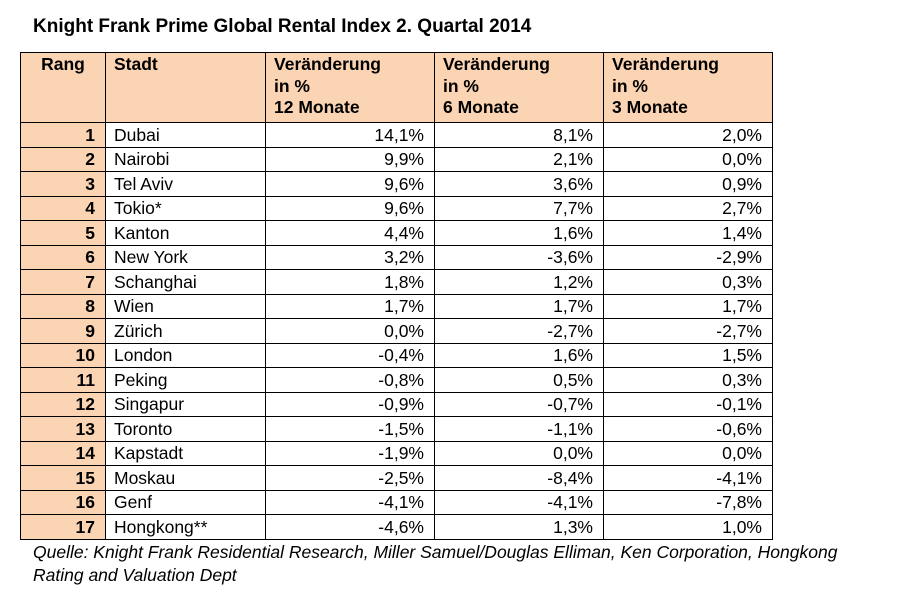 Image resolution: width=898 pixels, height=601 pixels. I want to click on table-row: 11 Peking -0,8% 0,5% 0,3%, so click(396, 380).